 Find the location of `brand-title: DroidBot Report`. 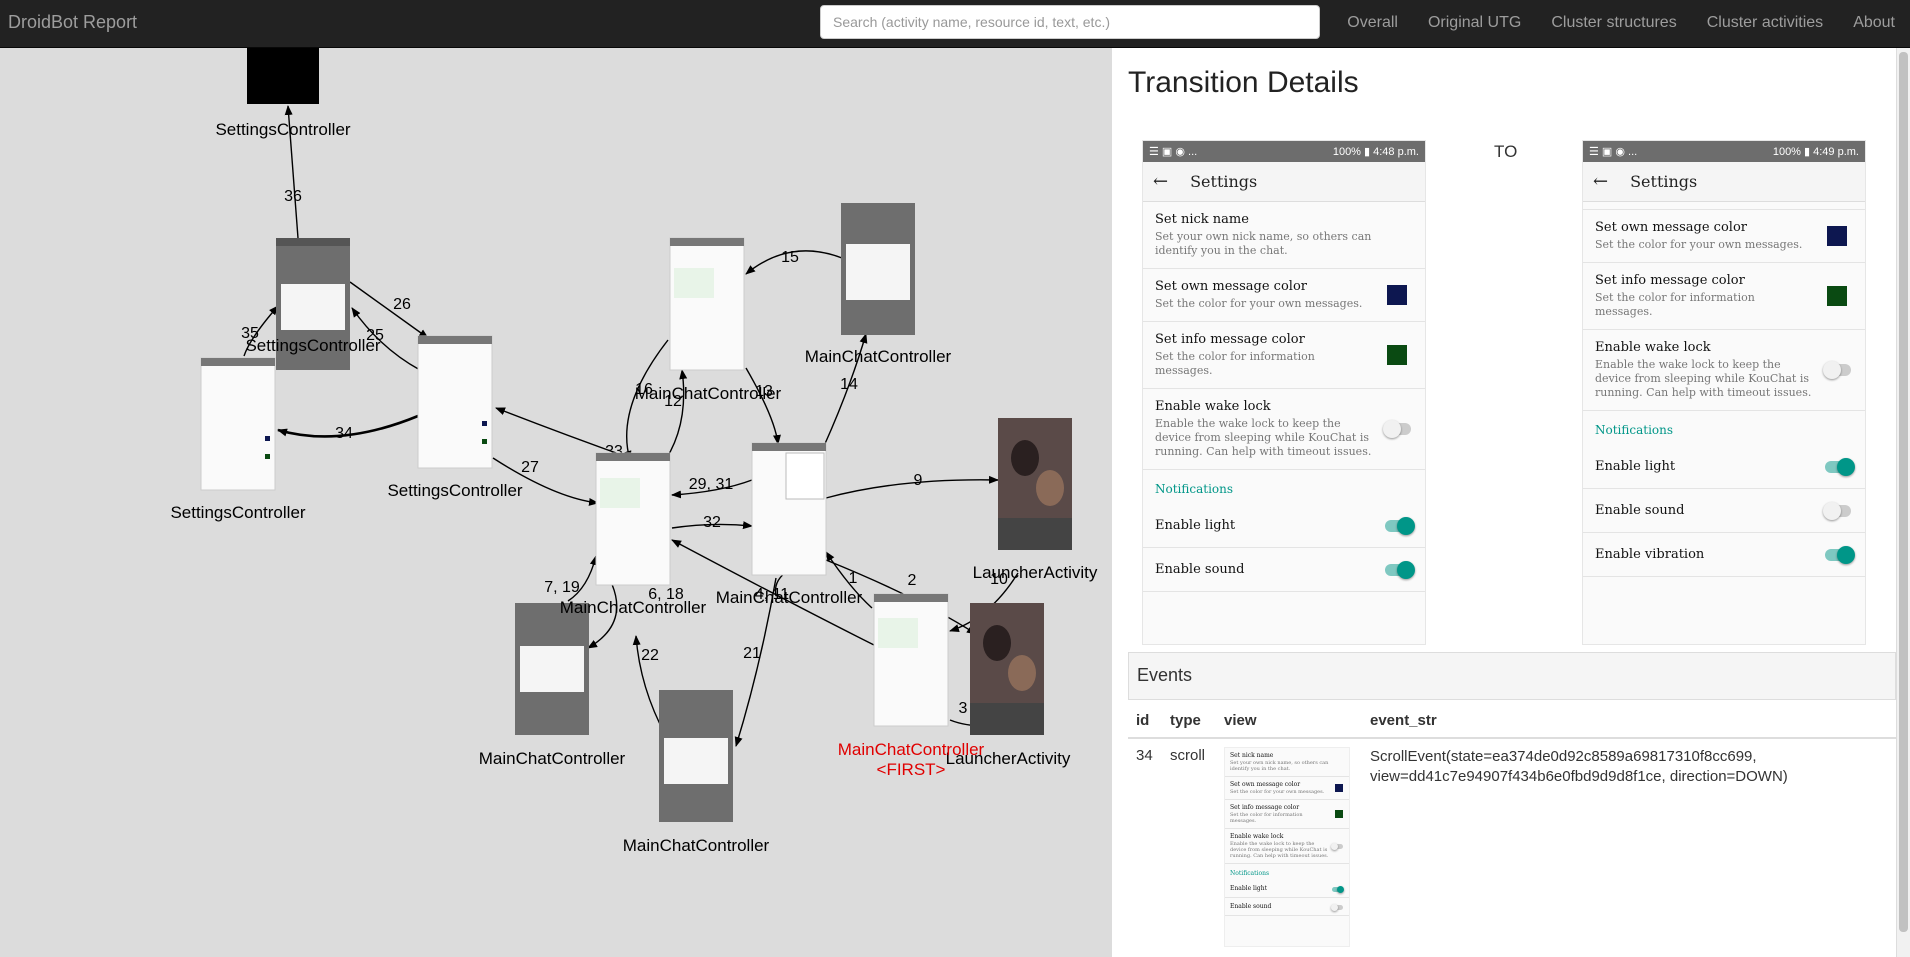

brand-title: DroidBot Report is located at coordinates (73, 22).